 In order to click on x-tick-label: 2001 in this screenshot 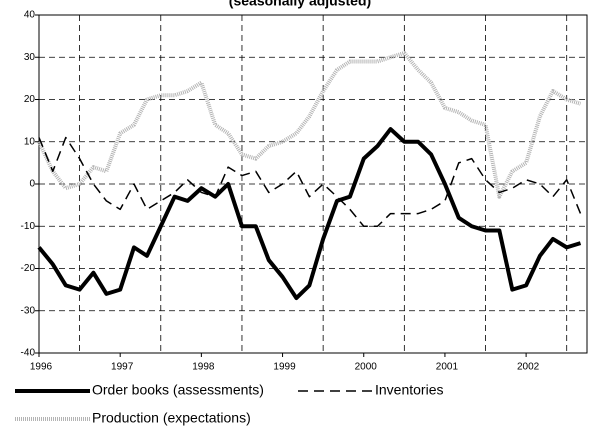, I will do `click(447, 367)`.